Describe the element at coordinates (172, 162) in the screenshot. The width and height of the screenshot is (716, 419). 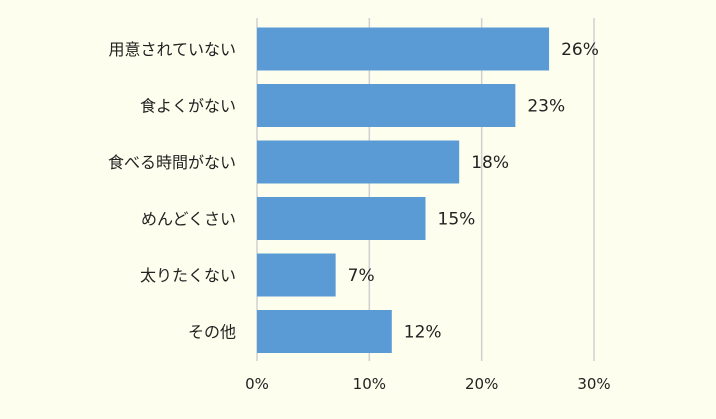
I see `category-label: 食べる時間がない` at that location.